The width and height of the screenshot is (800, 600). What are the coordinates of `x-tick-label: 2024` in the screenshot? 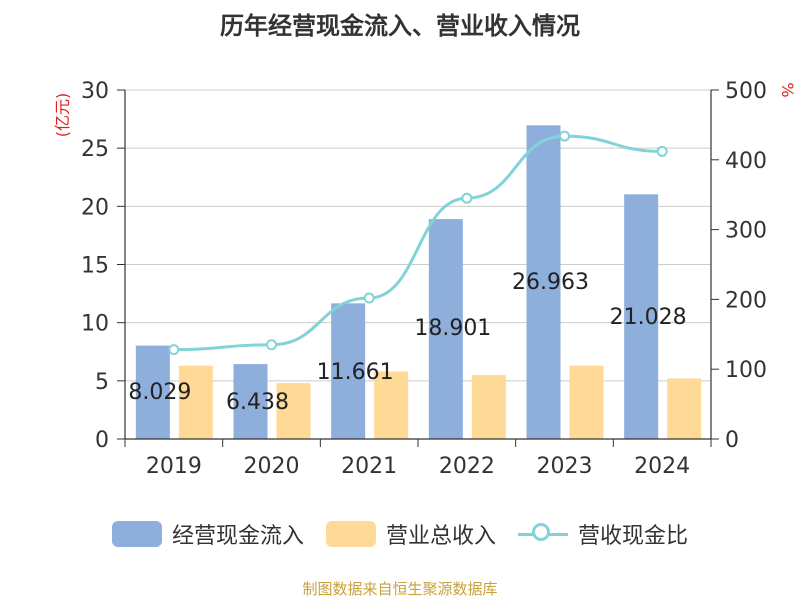 It's located at (662, 466).